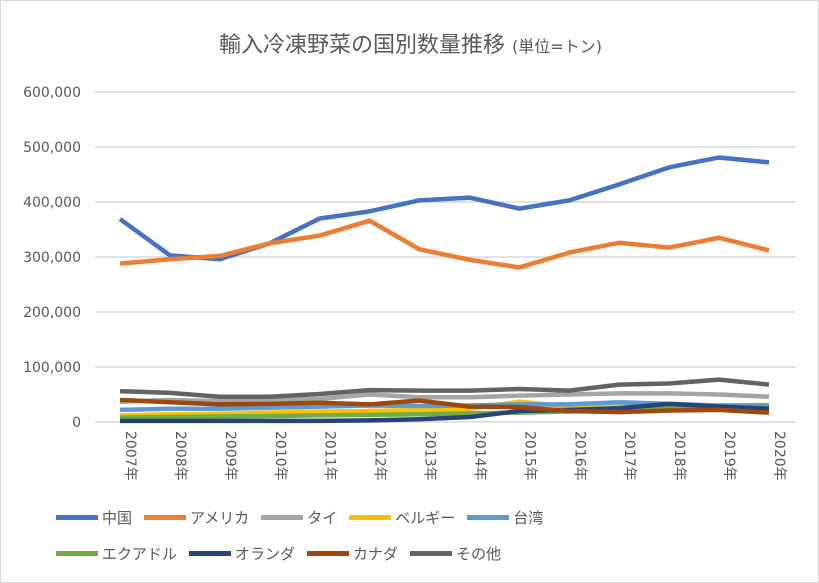 The image size is (819, 583). I want to click on x-tick-label: 2009年, so click(230, 456).